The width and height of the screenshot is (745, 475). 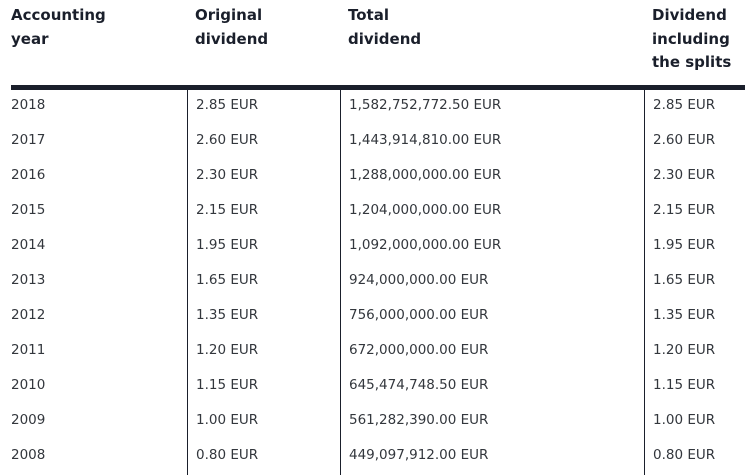 What do you see at coordinates (692, 62) in the screenshot?
I see `header-line: the splits` at bounding box center [692, 62].